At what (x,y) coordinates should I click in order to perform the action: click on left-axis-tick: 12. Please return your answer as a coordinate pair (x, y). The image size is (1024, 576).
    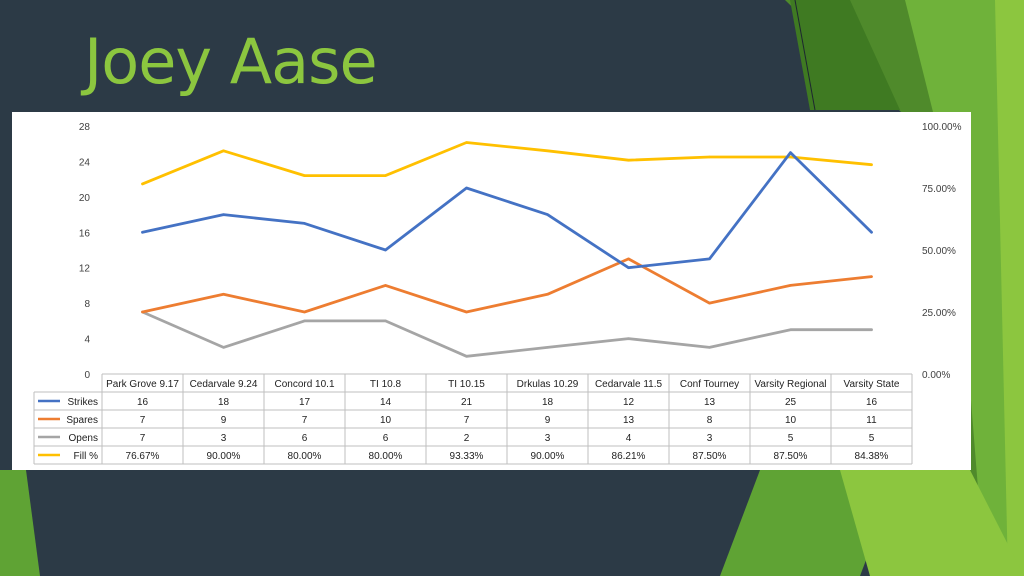
    Looking at the image, I should click on (85, 269).